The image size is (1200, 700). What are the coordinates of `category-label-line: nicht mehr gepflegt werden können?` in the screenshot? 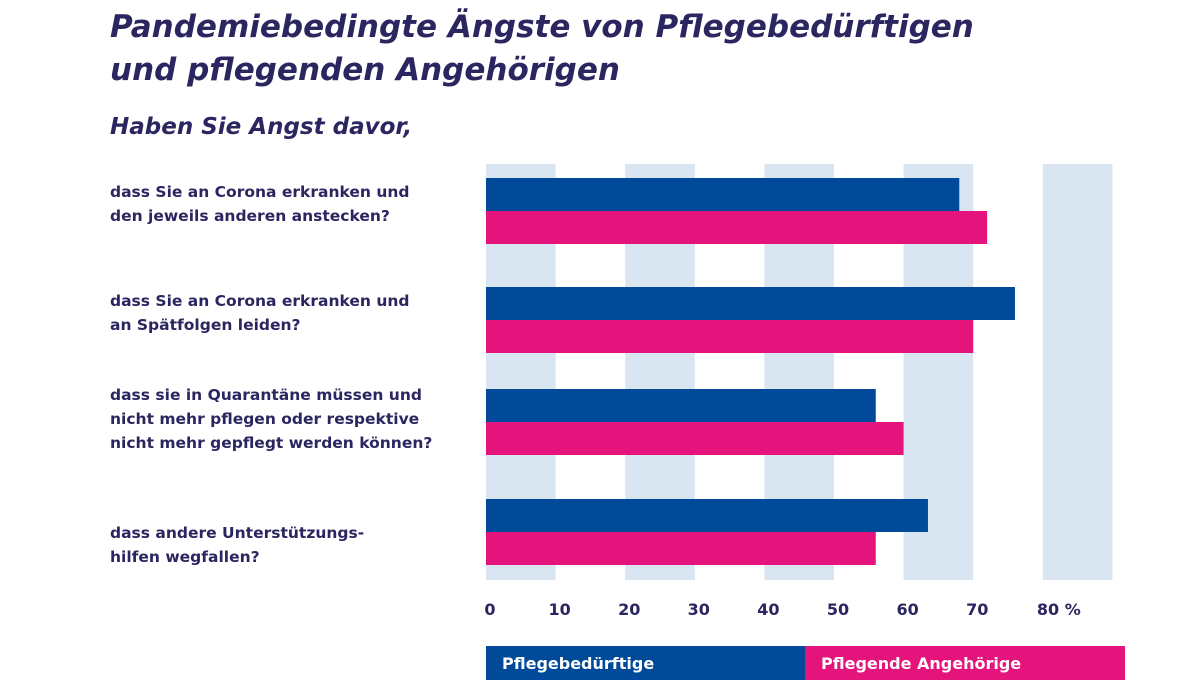 It's located at (271, 443).